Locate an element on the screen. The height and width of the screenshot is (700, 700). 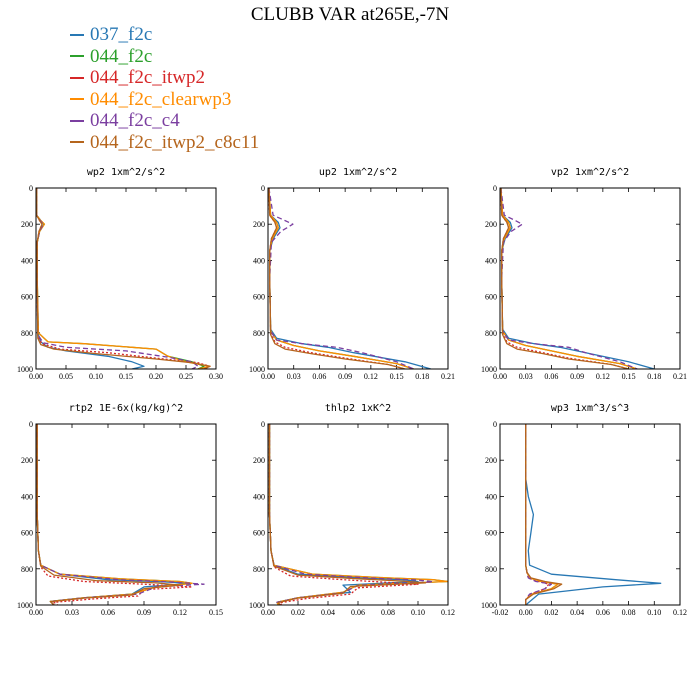
panel-title: wp2 1xm^2/s^2 is located at coordinates (126, 172).